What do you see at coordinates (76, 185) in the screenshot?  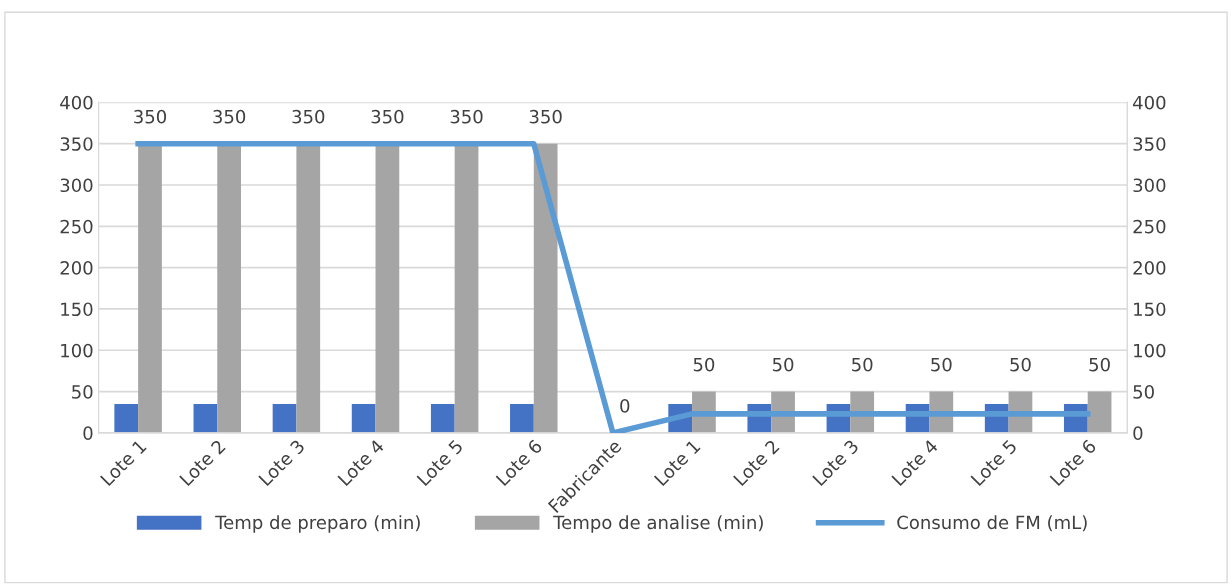 I see `y-tick-label: 300` at bounding box center [76, 185].